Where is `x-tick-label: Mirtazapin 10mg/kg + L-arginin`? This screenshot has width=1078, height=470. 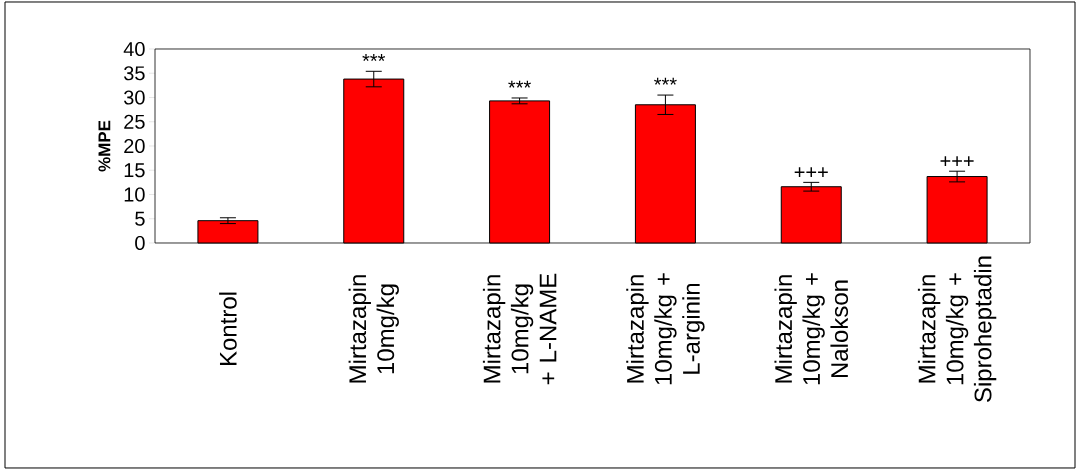 x-tick-label: Mirtazapin 10mg/kg + L-arginin is located at coordinates (665, 329).